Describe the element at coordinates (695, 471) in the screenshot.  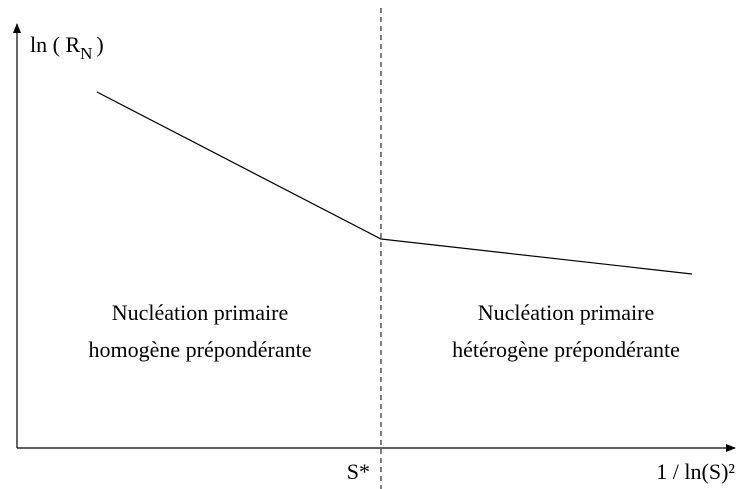
I see `x-axis-label: 1 / ln(S)²` at that location.